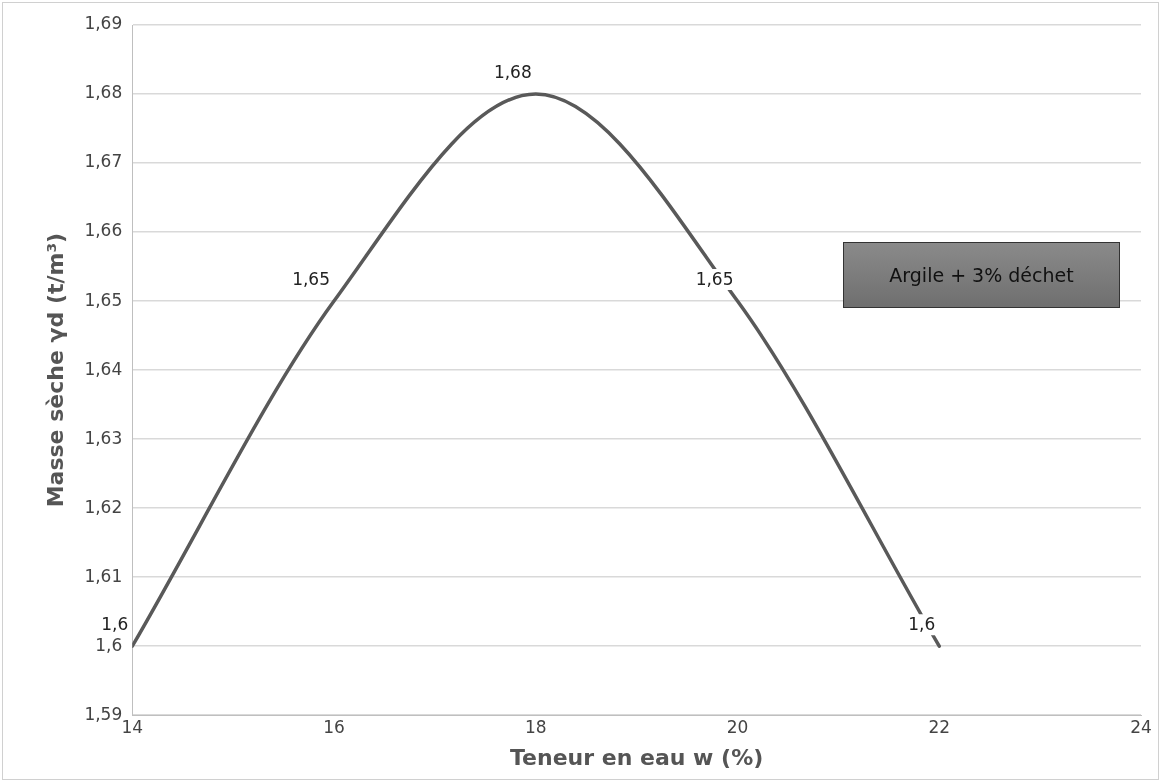  Describe the element at coordinates (109, 644) in the screenshot. I see `y-tick-label: 1,6` at that location.